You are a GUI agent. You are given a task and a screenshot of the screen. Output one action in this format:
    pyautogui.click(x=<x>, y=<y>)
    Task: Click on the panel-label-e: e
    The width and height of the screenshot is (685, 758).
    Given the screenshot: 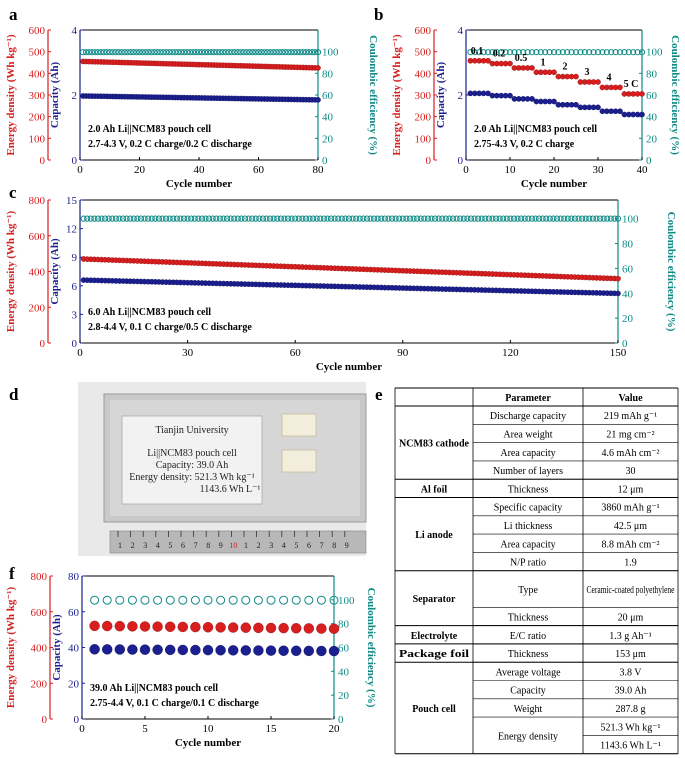 What is the action you would take?
    pyautogui.click(x=379, y=394)
    